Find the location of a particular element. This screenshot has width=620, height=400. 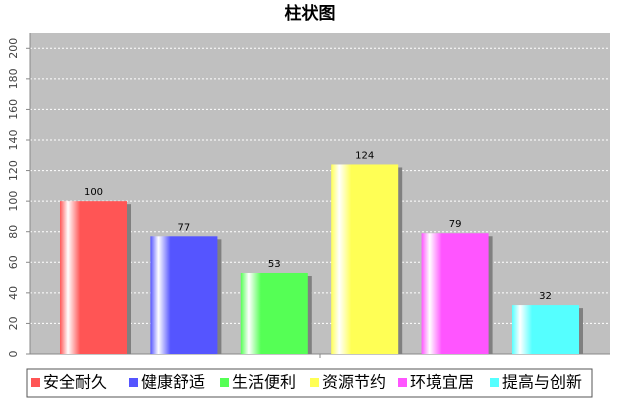

y-tick-label: 80 is located at coordinates (13, 232).